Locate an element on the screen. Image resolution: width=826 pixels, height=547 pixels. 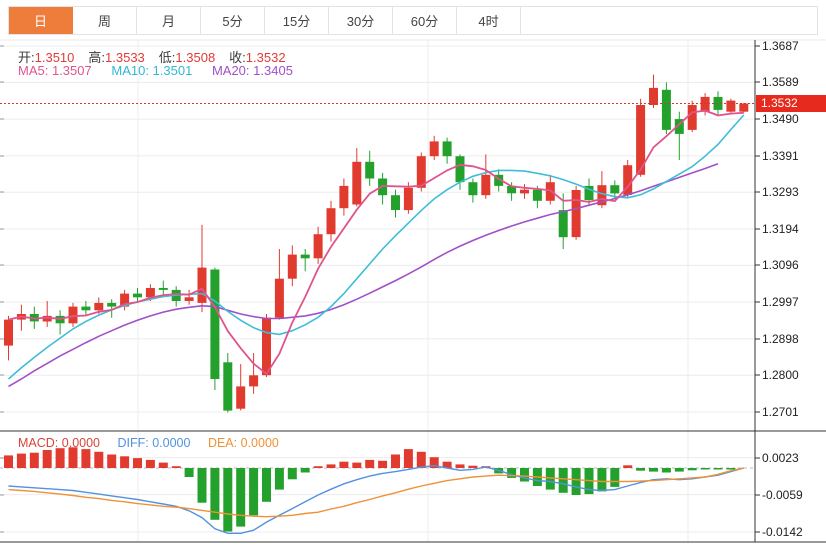
open-label: 开: is located at coordinates (26, 57).